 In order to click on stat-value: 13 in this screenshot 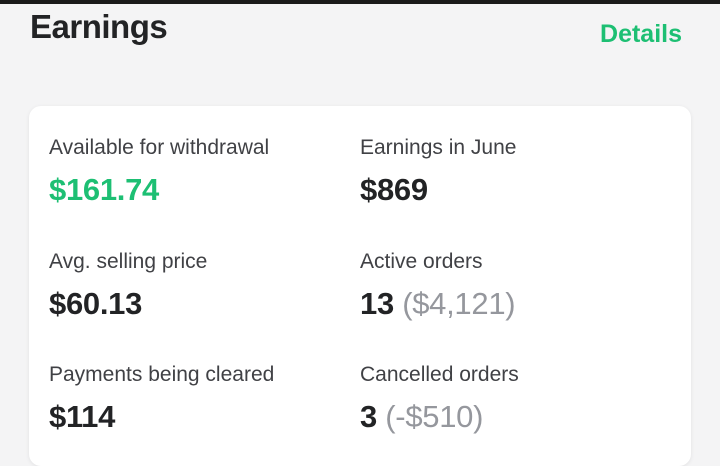, I will do `click(377, 303)`.